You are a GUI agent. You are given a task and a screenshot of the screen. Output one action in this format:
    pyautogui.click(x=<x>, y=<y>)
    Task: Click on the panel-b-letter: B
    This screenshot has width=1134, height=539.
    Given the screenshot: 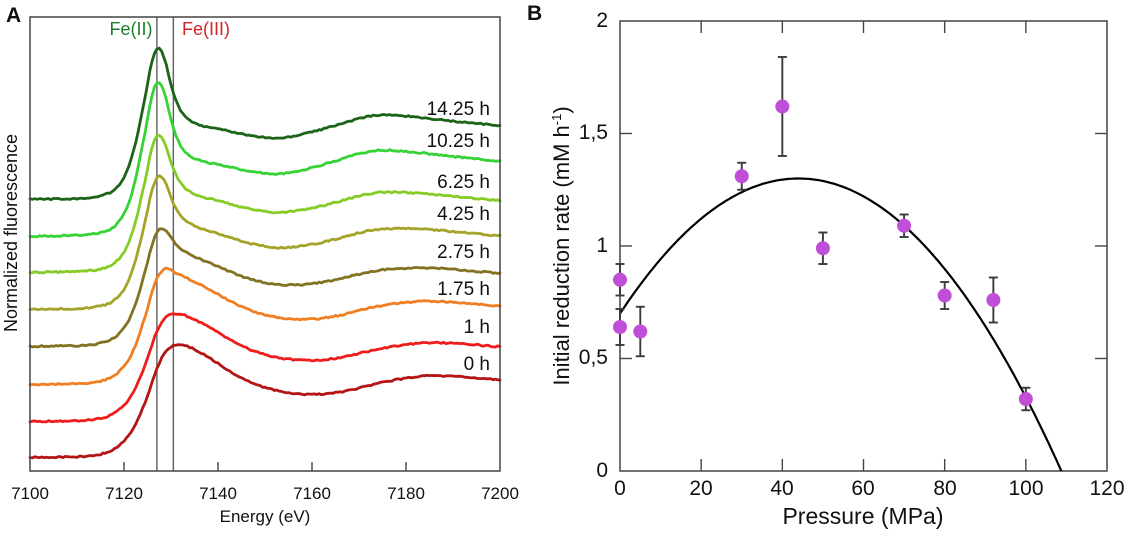 What is the action you would take?
    pyautogui.click(x=535, y=13)
    